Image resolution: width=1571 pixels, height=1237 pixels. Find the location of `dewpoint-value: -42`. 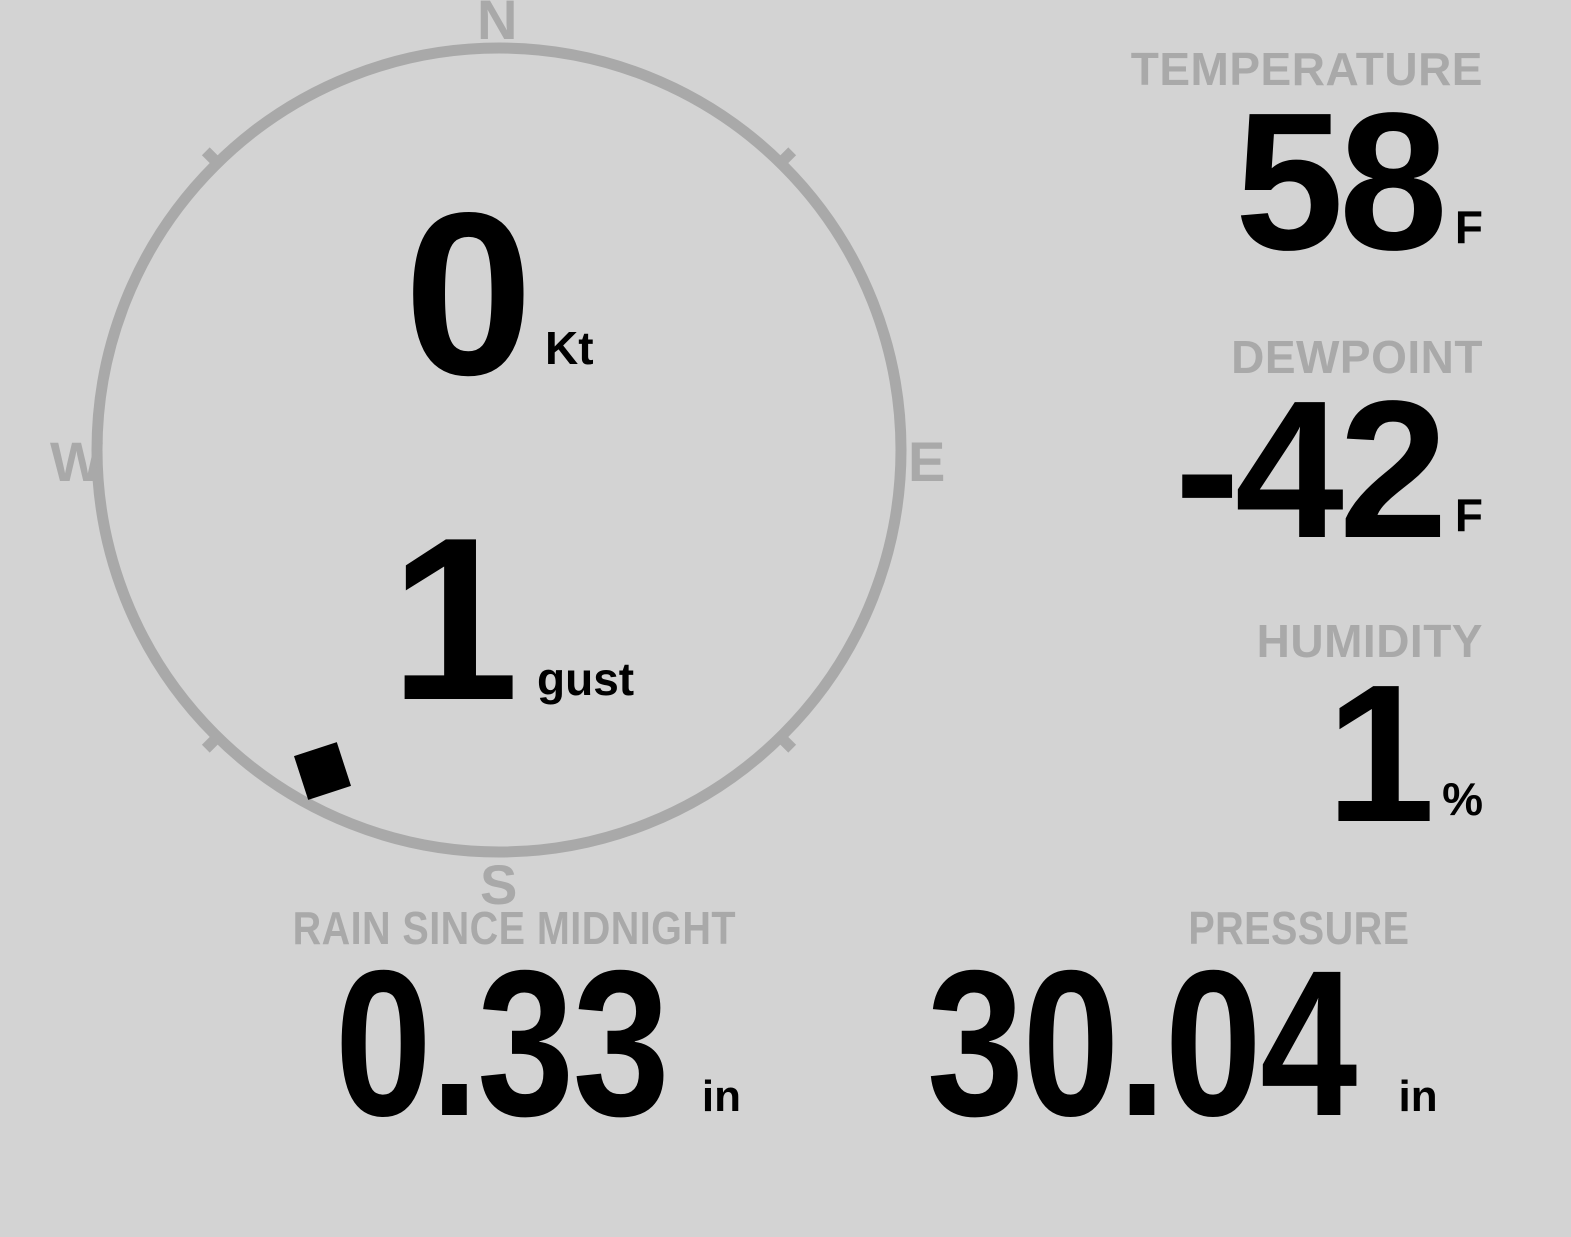

dewpoint-value: -42 is located at coordinates (1311, 469).